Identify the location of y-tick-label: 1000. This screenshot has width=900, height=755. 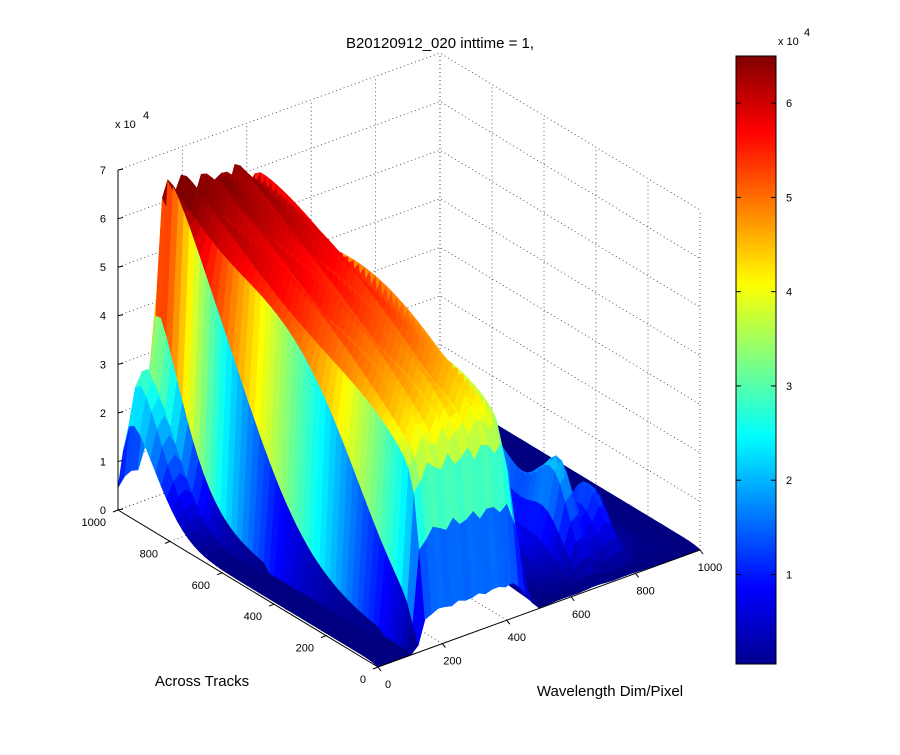
(94, 523).